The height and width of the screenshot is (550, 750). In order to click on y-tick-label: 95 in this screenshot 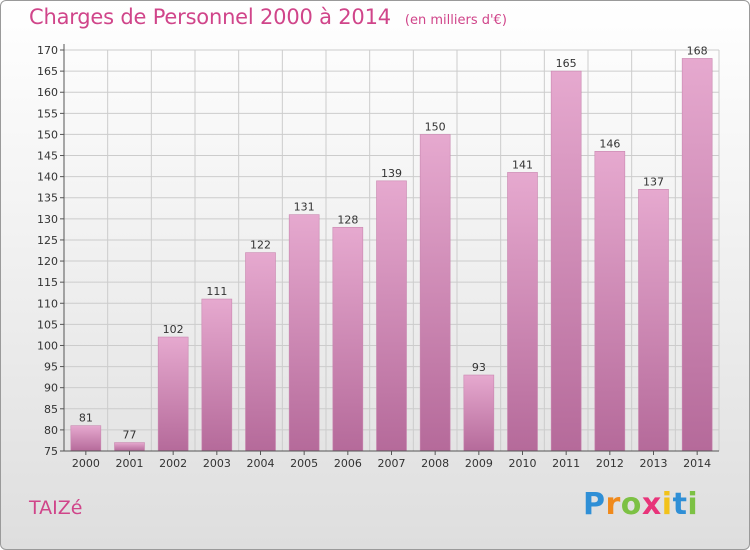, I will do `click(51, 367)`.